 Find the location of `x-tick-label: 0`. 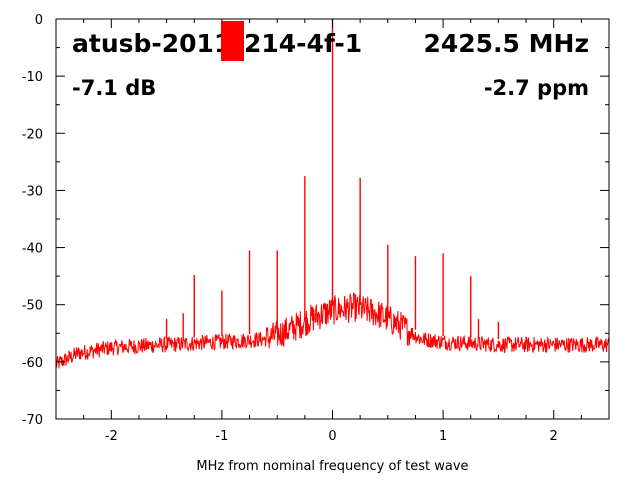

x-tick-label: 0 is located at coordinates (332, 436).